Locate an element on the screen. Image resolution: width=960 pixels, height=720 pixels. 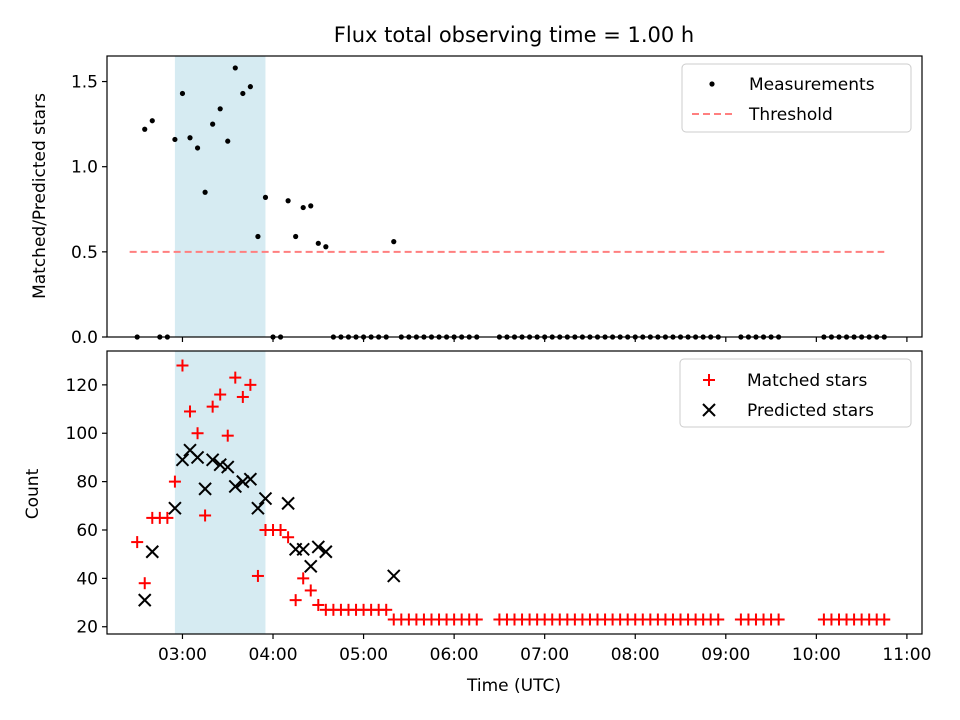
bottom-y-tick-label: 40 is located at coordinates (87, 579).